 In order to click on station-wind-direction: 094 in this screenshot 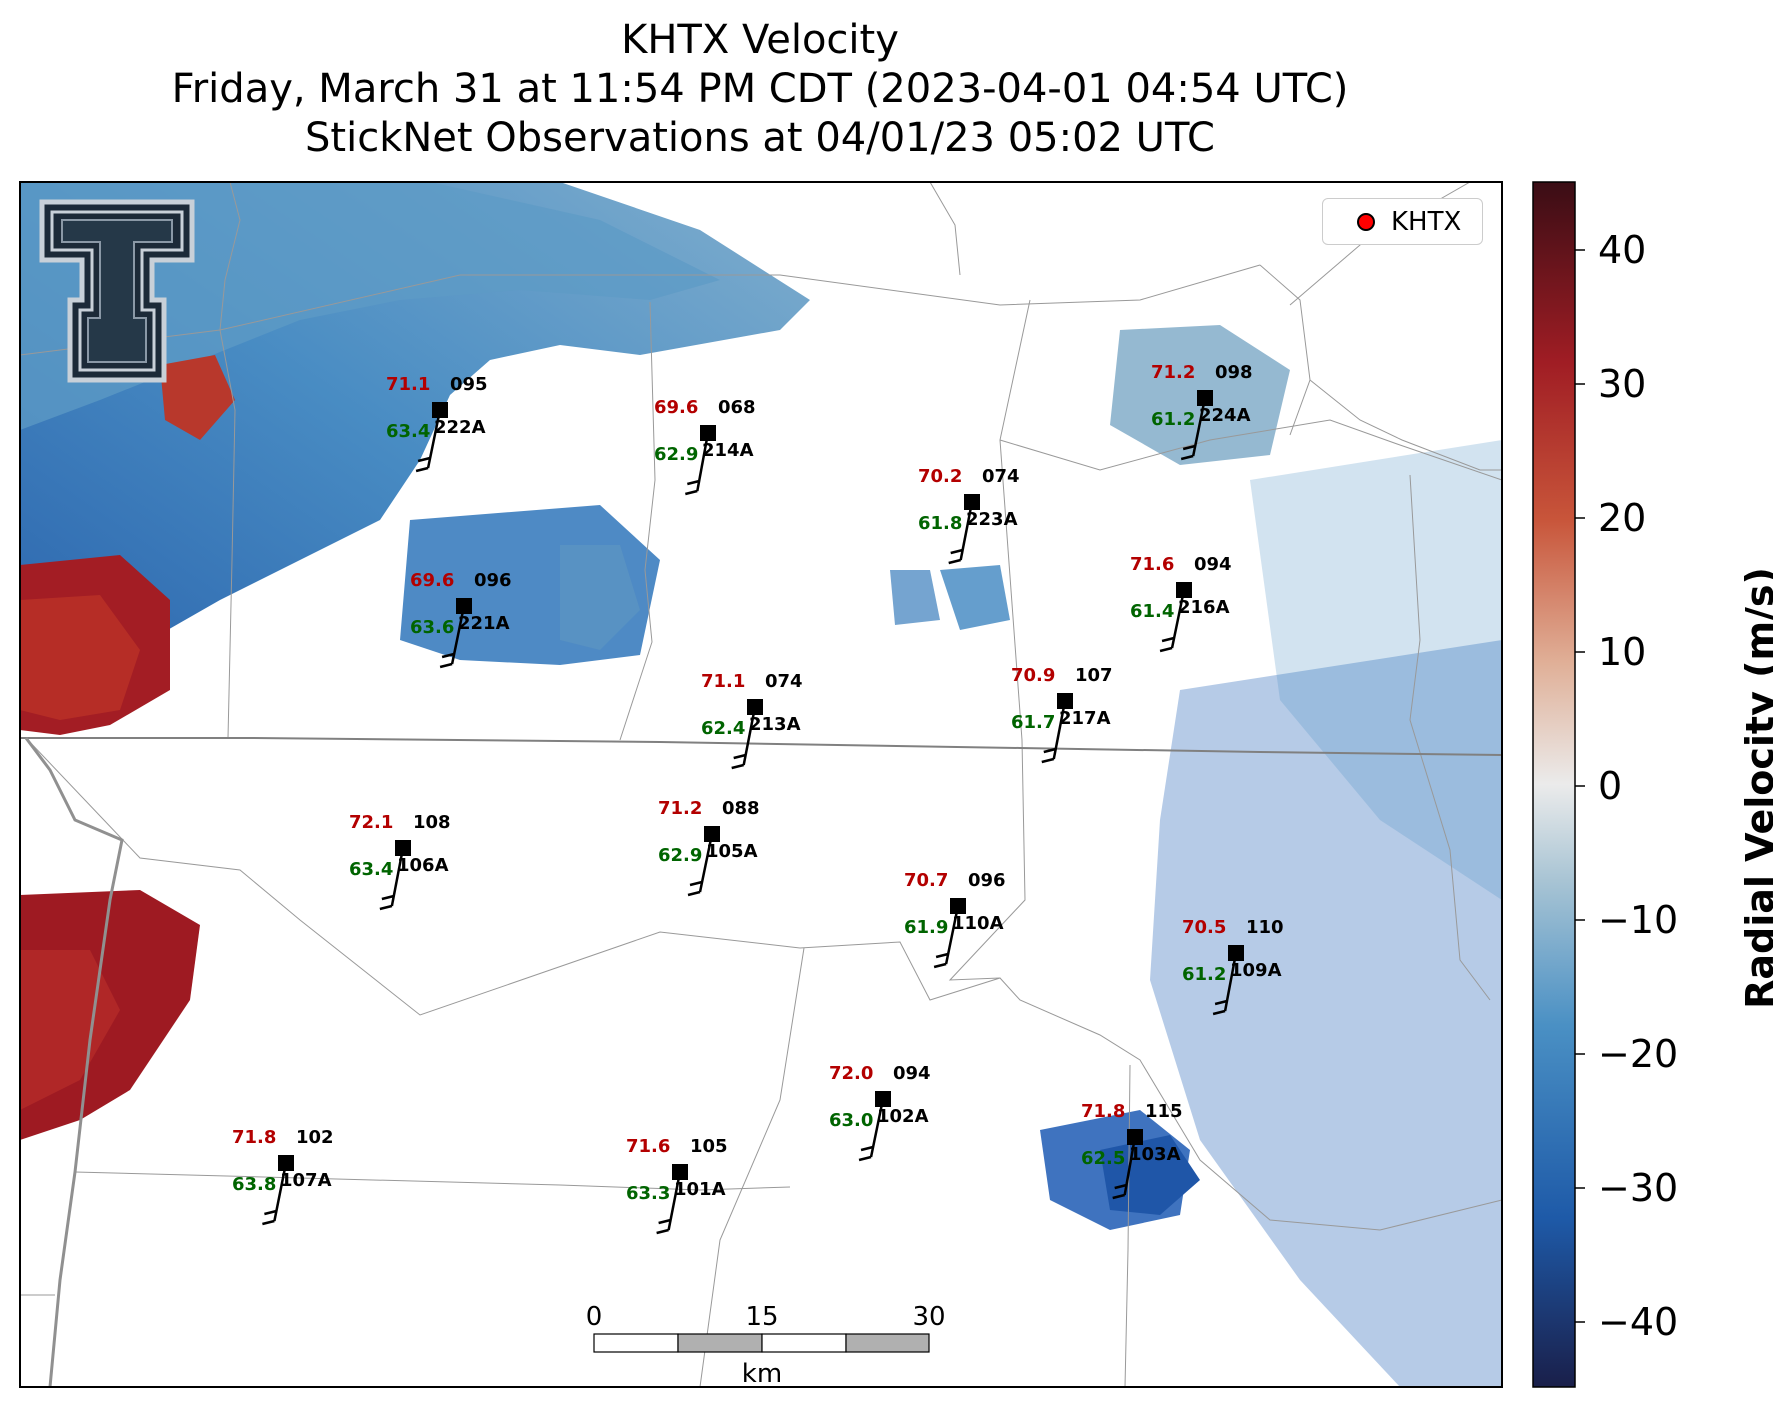, I will do `click(912, 1073)`.